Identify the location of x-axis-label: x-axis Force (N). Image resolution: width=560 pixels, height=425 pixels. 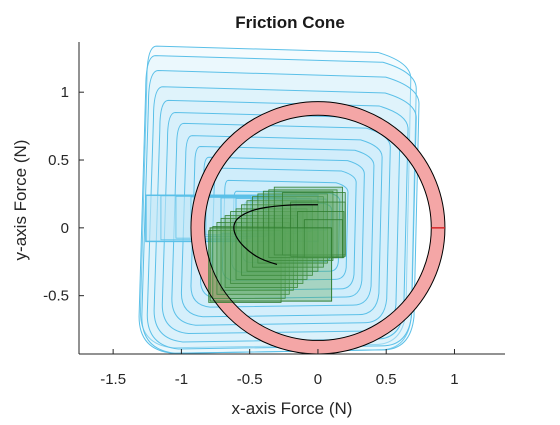
(292, 408).